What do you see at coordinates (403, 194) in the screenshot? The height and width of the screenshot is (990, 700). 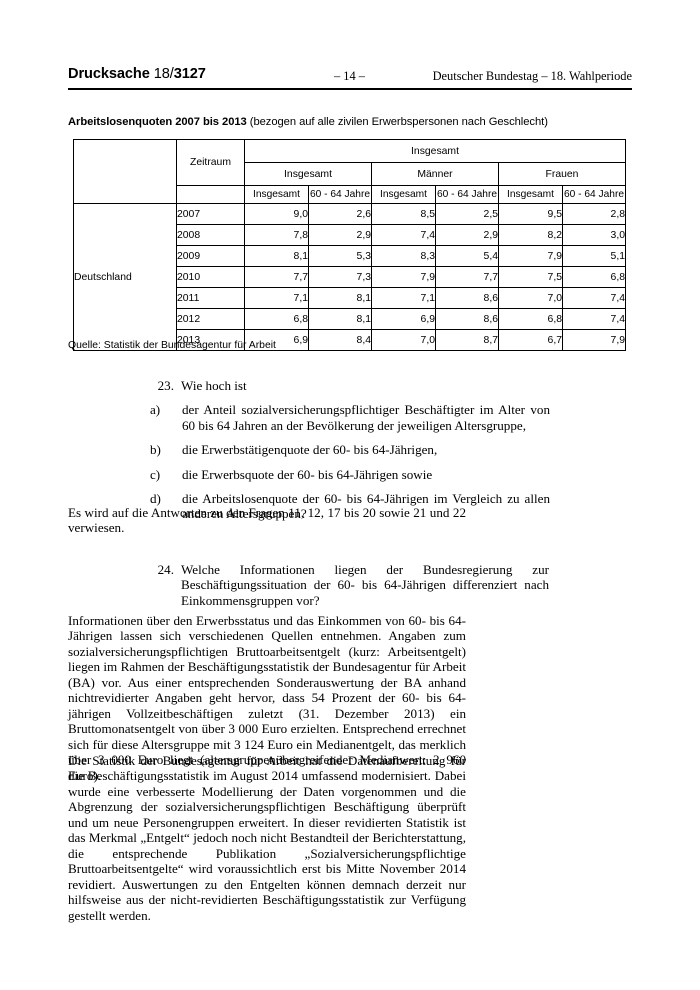 I see `header-sub-insgesamt-1: Insgesamt` at bounding box center [403, 194].